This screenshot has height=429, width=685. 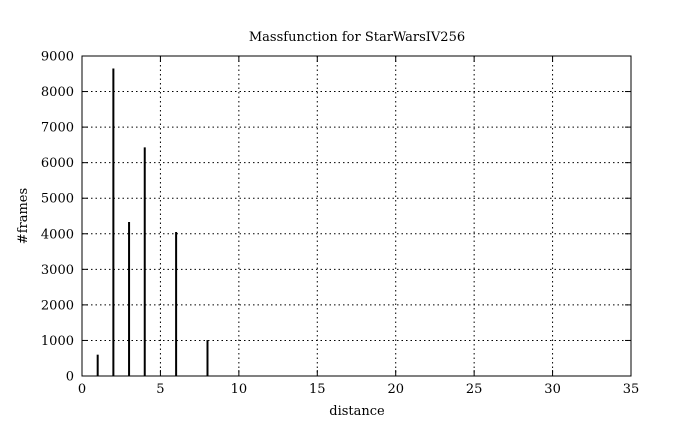 What do you see at coordinates (57, 305) in the screenshot?
I see `y-tick-label: 2000` at bounding box center [57, 305].